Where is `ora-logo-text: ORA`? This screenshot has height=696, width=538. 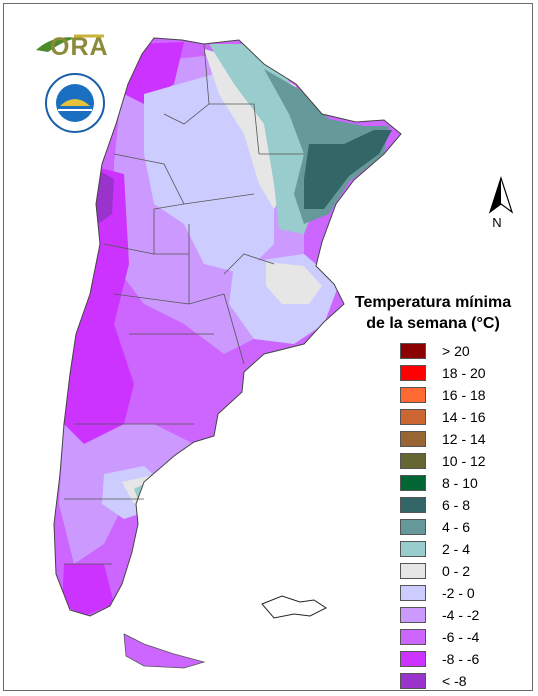
ora-logo-text: ORA is located at coordinates (79, 47).